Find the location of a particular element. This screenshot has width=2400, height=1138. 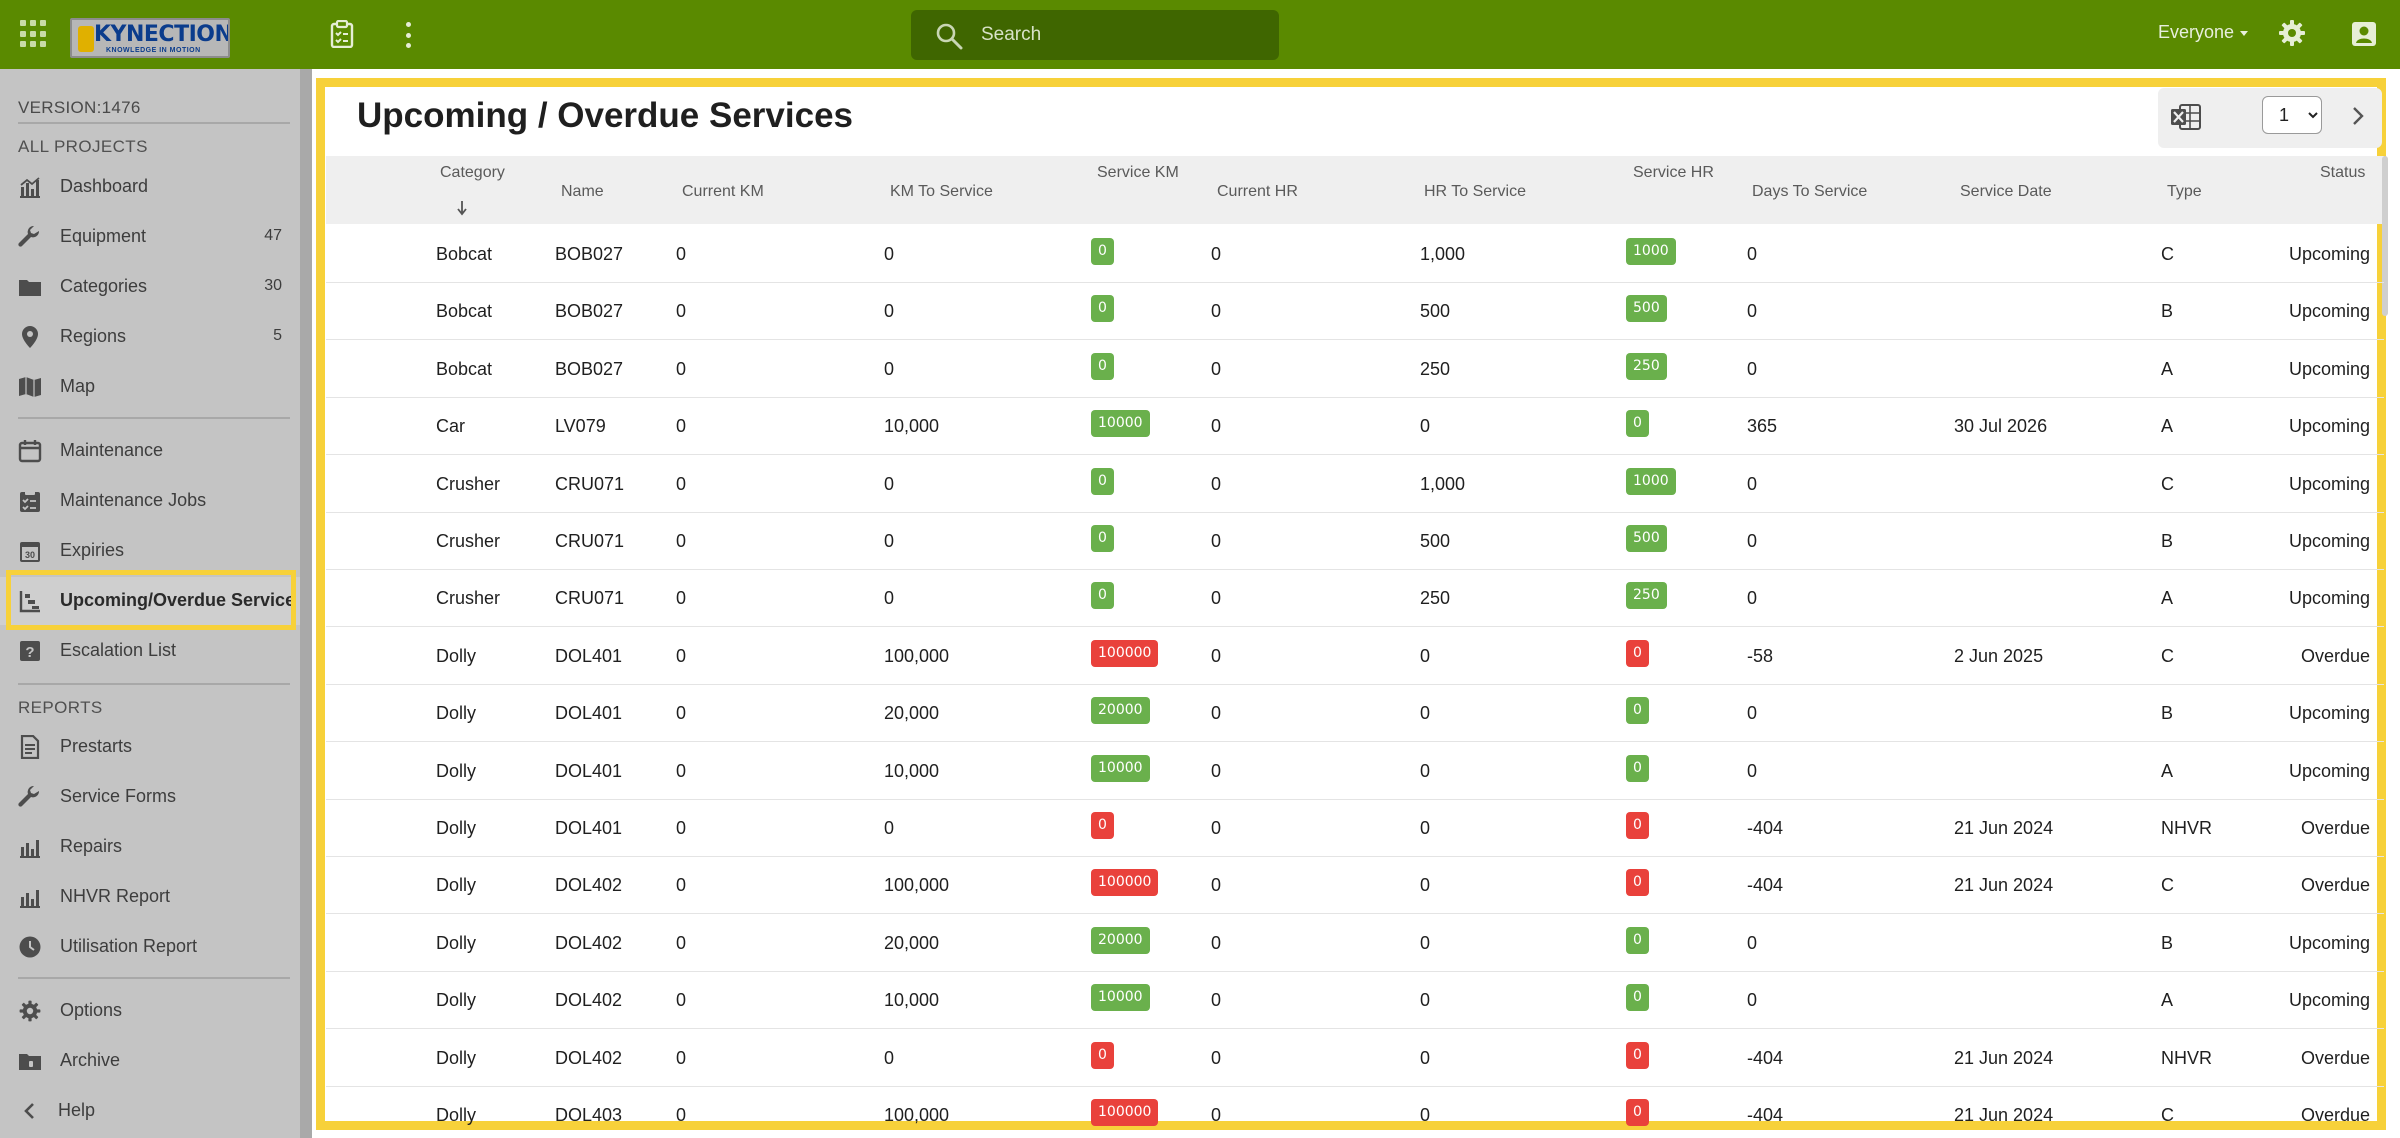

sidebar-item-maintenance: Maintenance is located at coordinates (150, 451).